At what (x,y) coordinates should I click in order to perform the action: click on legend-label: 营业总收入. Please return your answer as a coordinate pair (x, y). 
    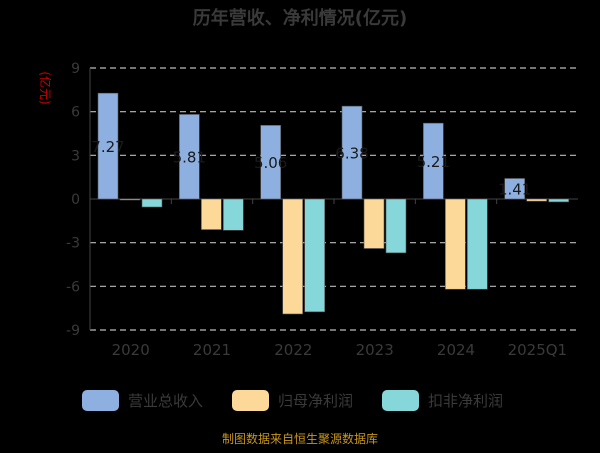
    Looking at the image, I should click on (165, 401).